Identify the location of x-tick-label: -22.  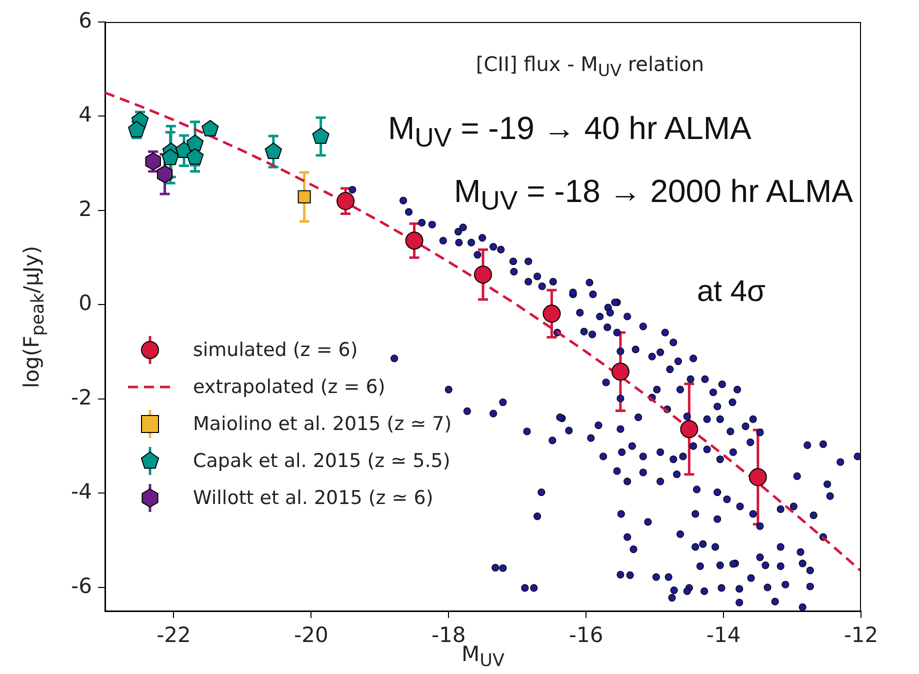
(173, 635).